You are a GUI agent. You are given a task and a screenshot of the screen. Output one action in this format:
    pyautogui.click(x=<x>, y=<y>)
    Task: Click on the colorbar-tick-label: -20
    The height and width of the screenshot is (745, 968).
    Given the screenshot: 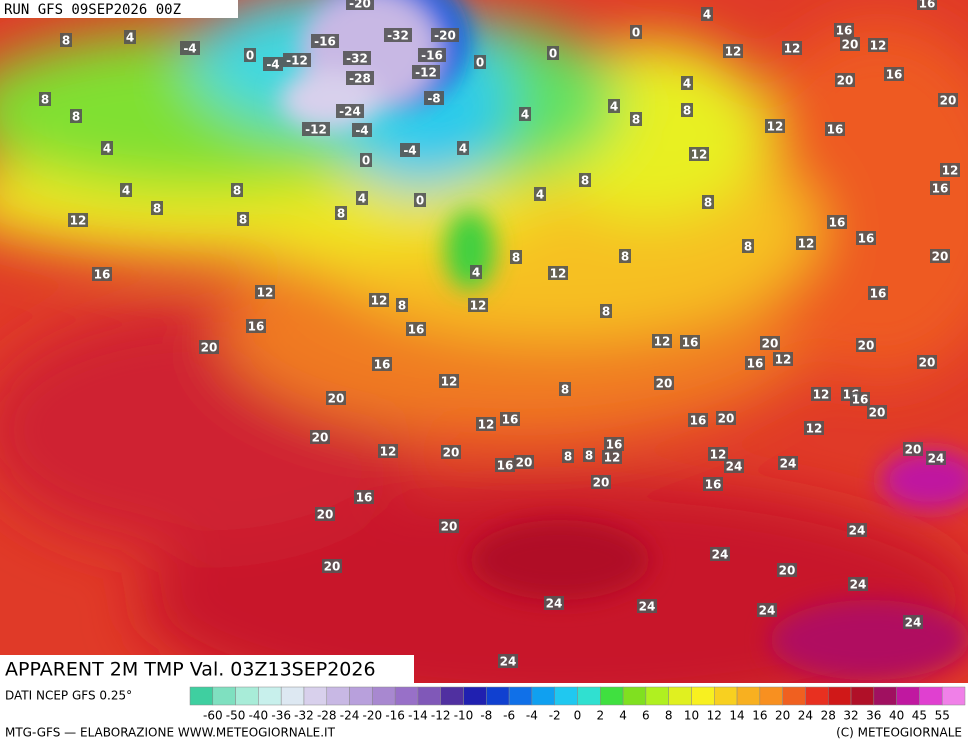 What is the action you would take?
    pyautogui.click(x=373, y=716)
    